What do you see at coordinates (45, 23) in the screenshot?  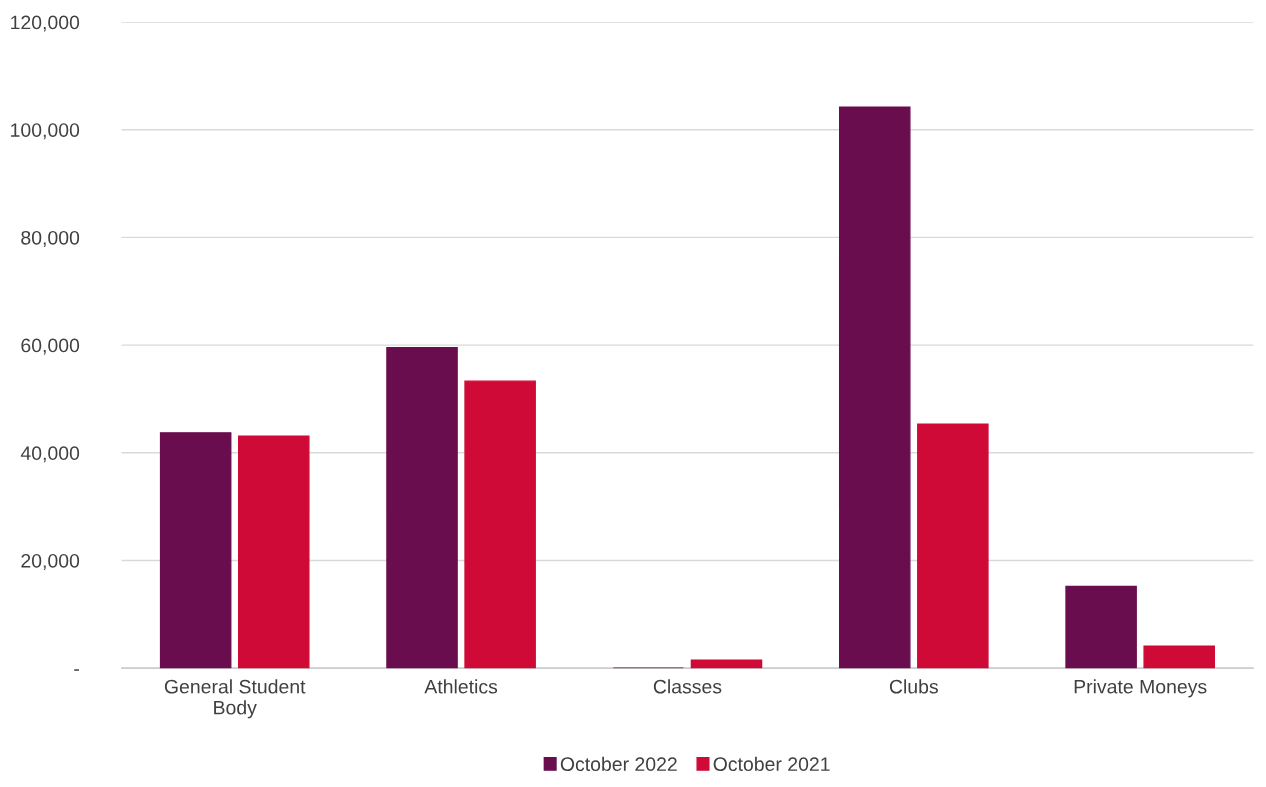 I see `y-tick-label: 120,000` at bounding box center [45, 23].